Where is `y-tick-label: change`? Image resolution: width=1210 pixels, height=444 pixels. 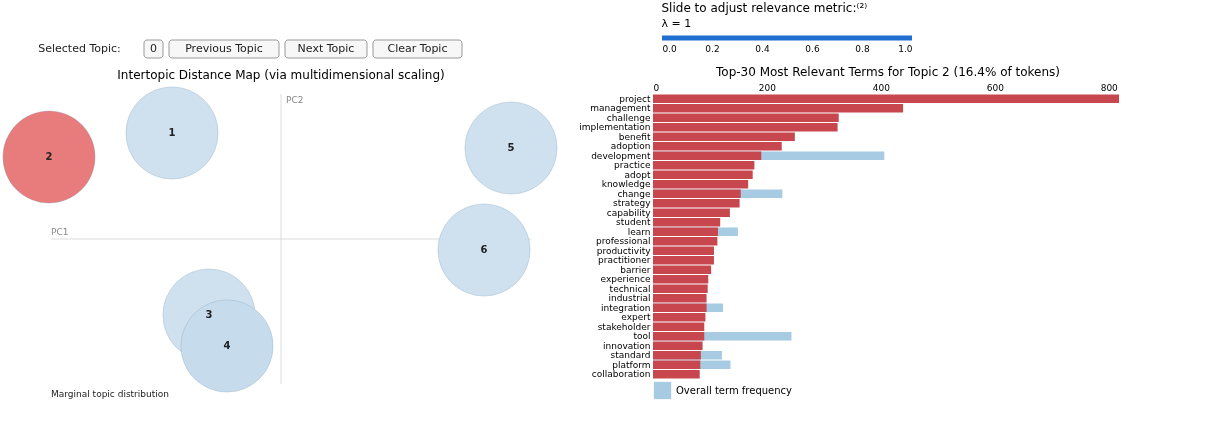
y-tick-label: change is located at coordinates (634, 193).